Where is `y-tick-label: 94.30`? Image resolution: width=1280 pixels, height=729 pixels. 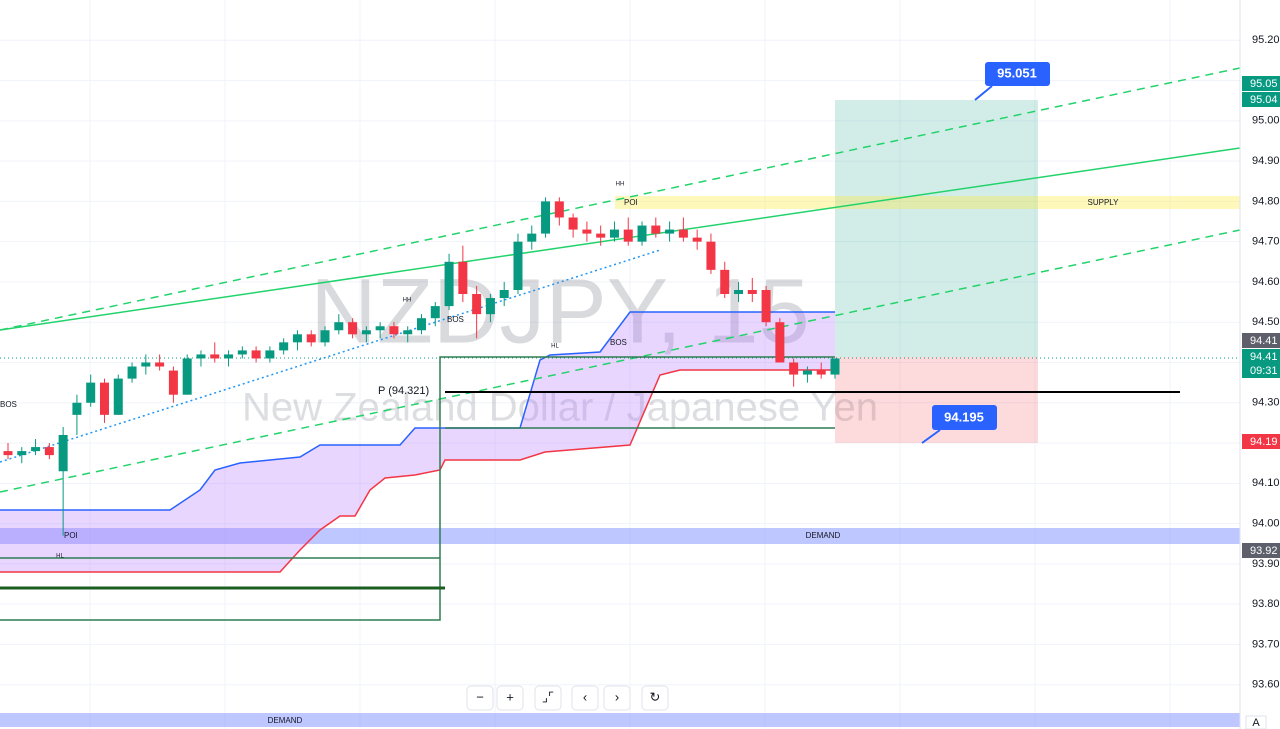
y-tick-label: 94.30 is located at coordinates (1266, 403).